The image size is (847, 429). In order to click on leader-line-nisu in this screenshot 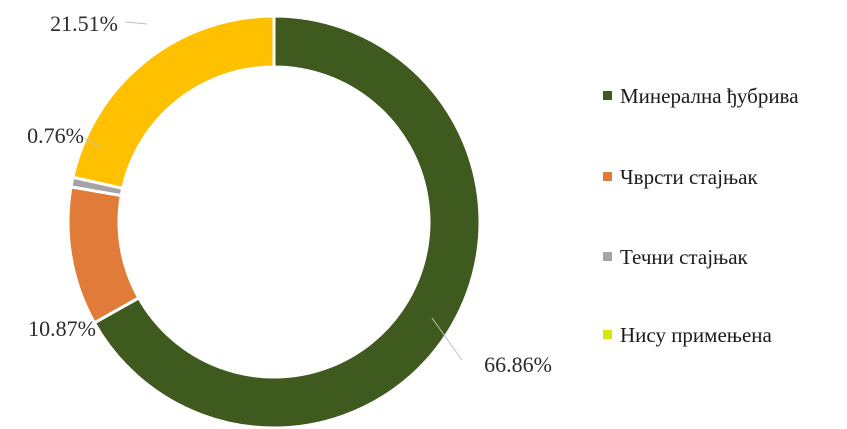, I will do `click(136, 23)`.